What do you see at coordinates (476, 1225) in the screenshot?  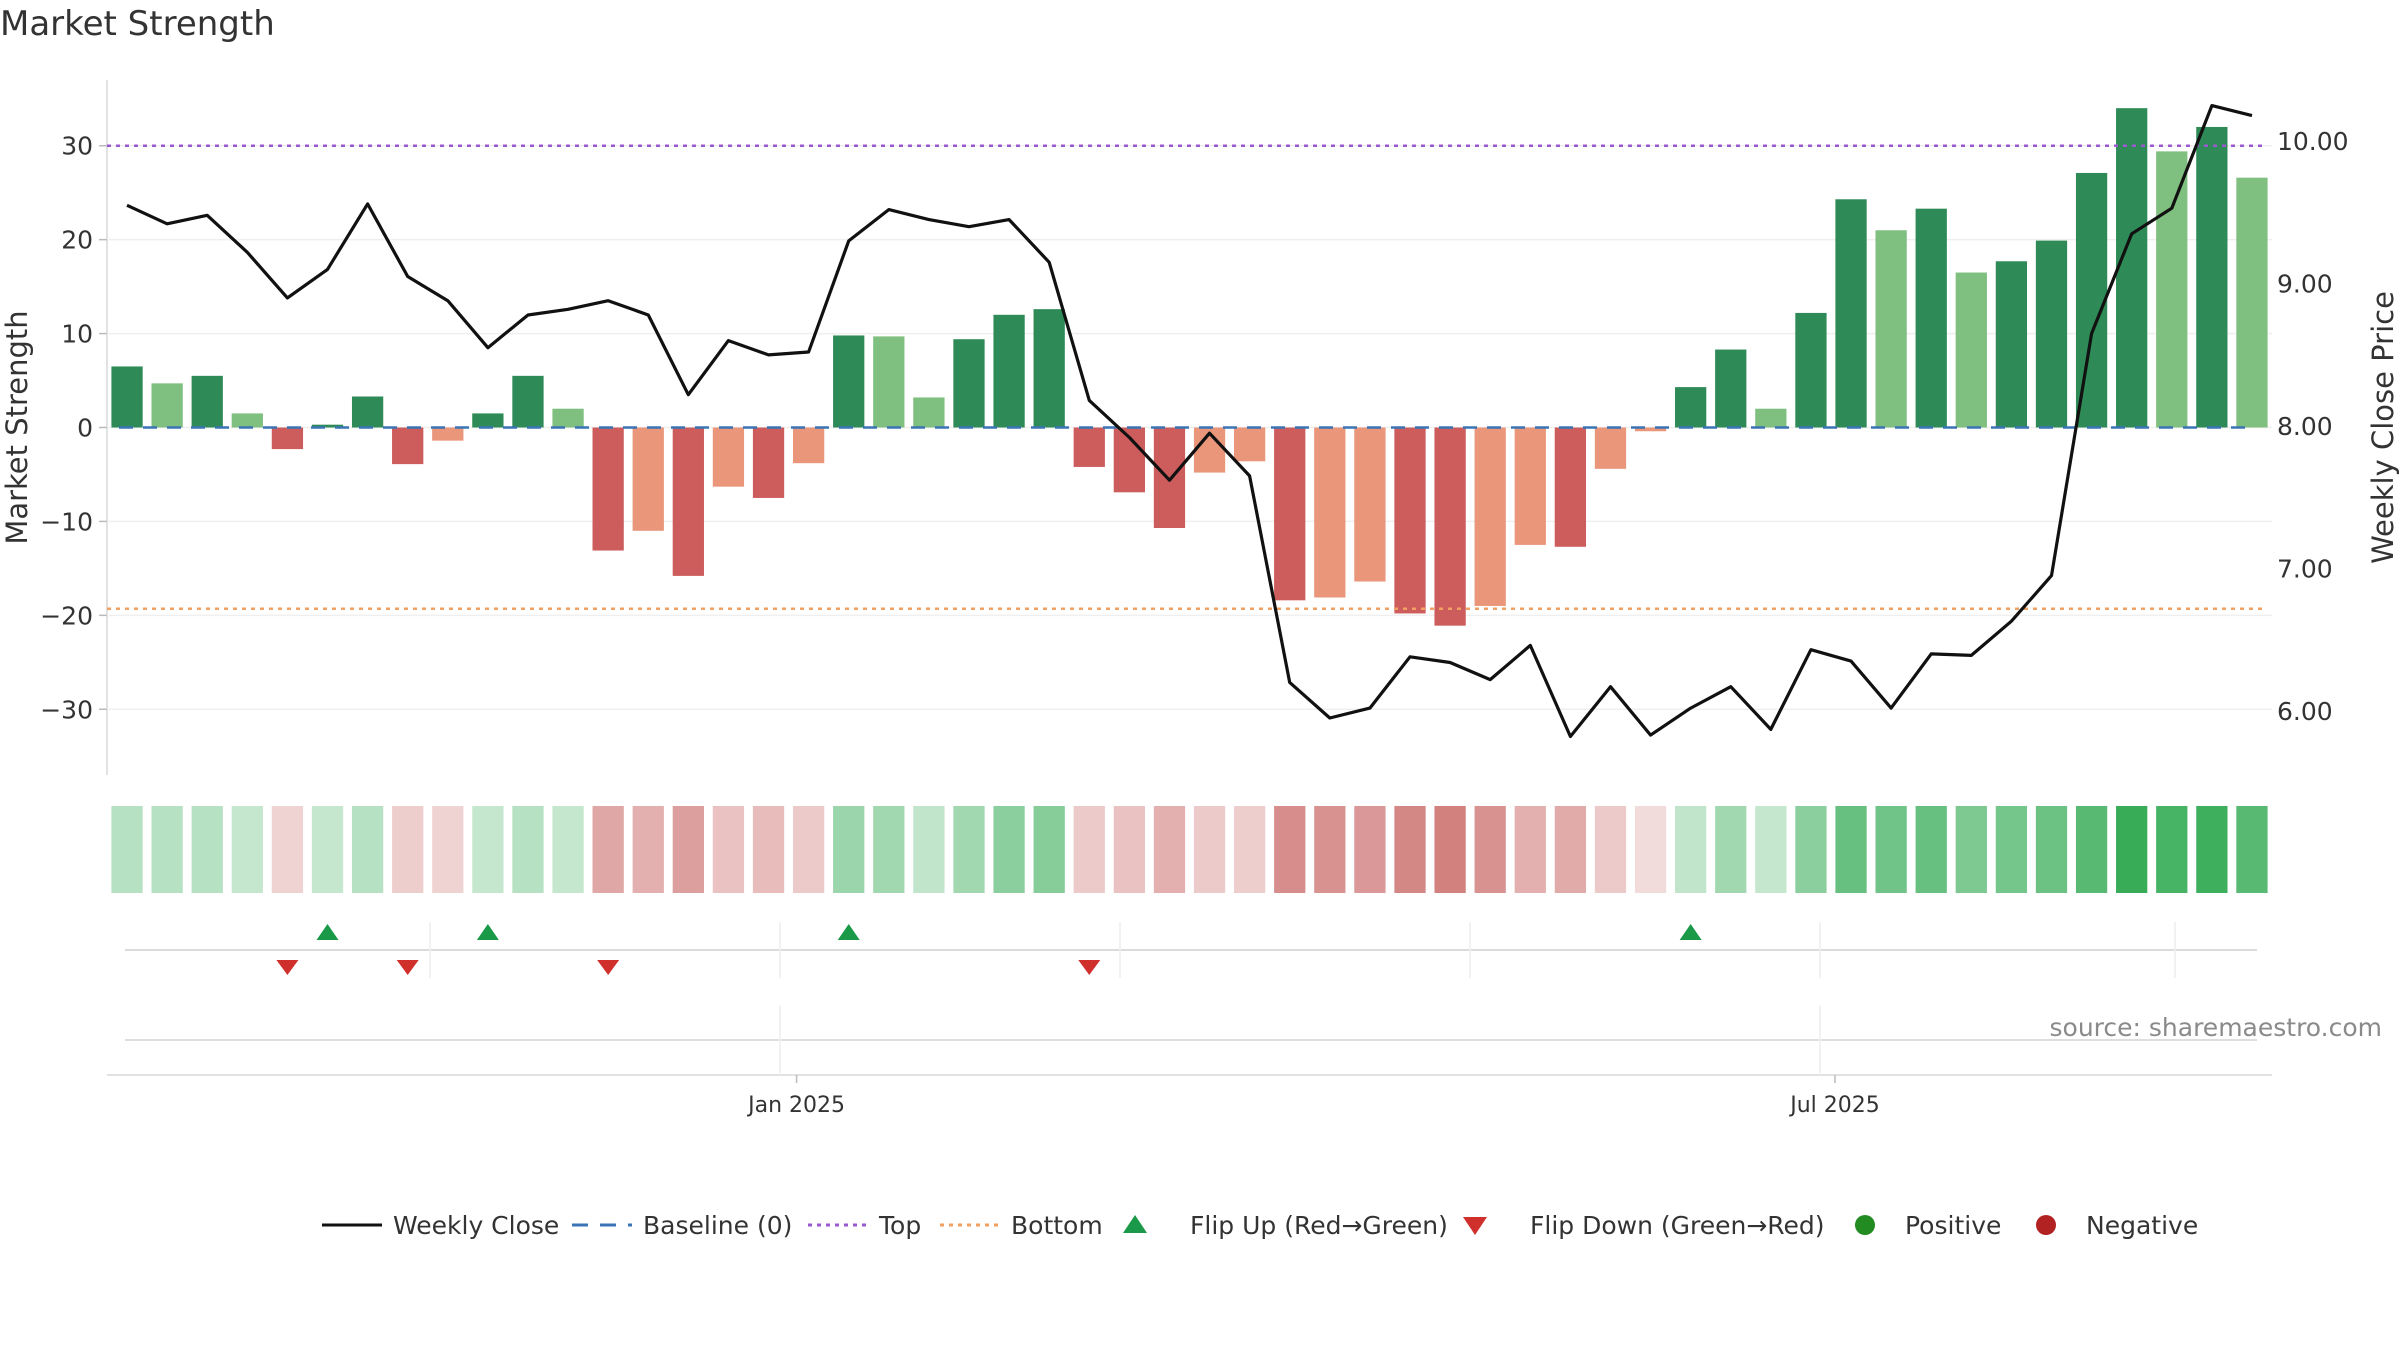 I see `legend-label: Weekly Close` at bounding box center [476, 1225].